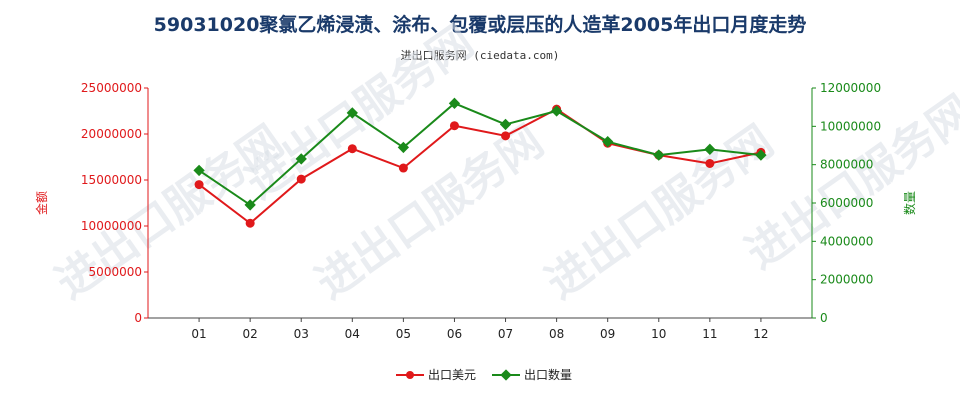  I want to click on legend-label-1: 出口数量, so click(548, 374).